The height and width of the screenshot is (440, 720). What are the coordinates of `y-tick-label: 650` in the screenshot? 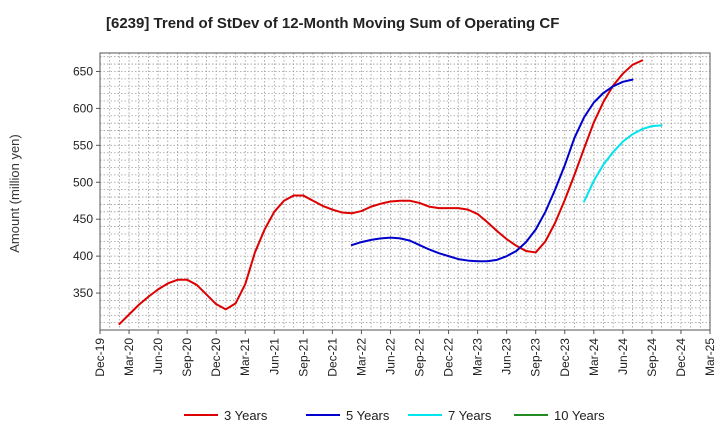 It's located at (83, 71).